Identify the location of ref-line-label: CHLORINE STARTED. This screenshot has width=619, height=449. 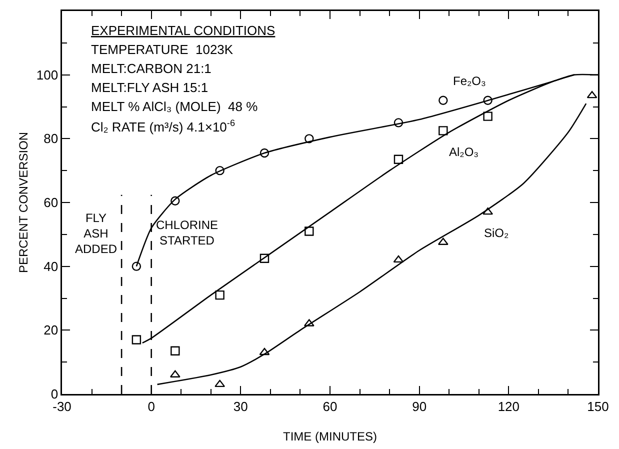
(187, 233).